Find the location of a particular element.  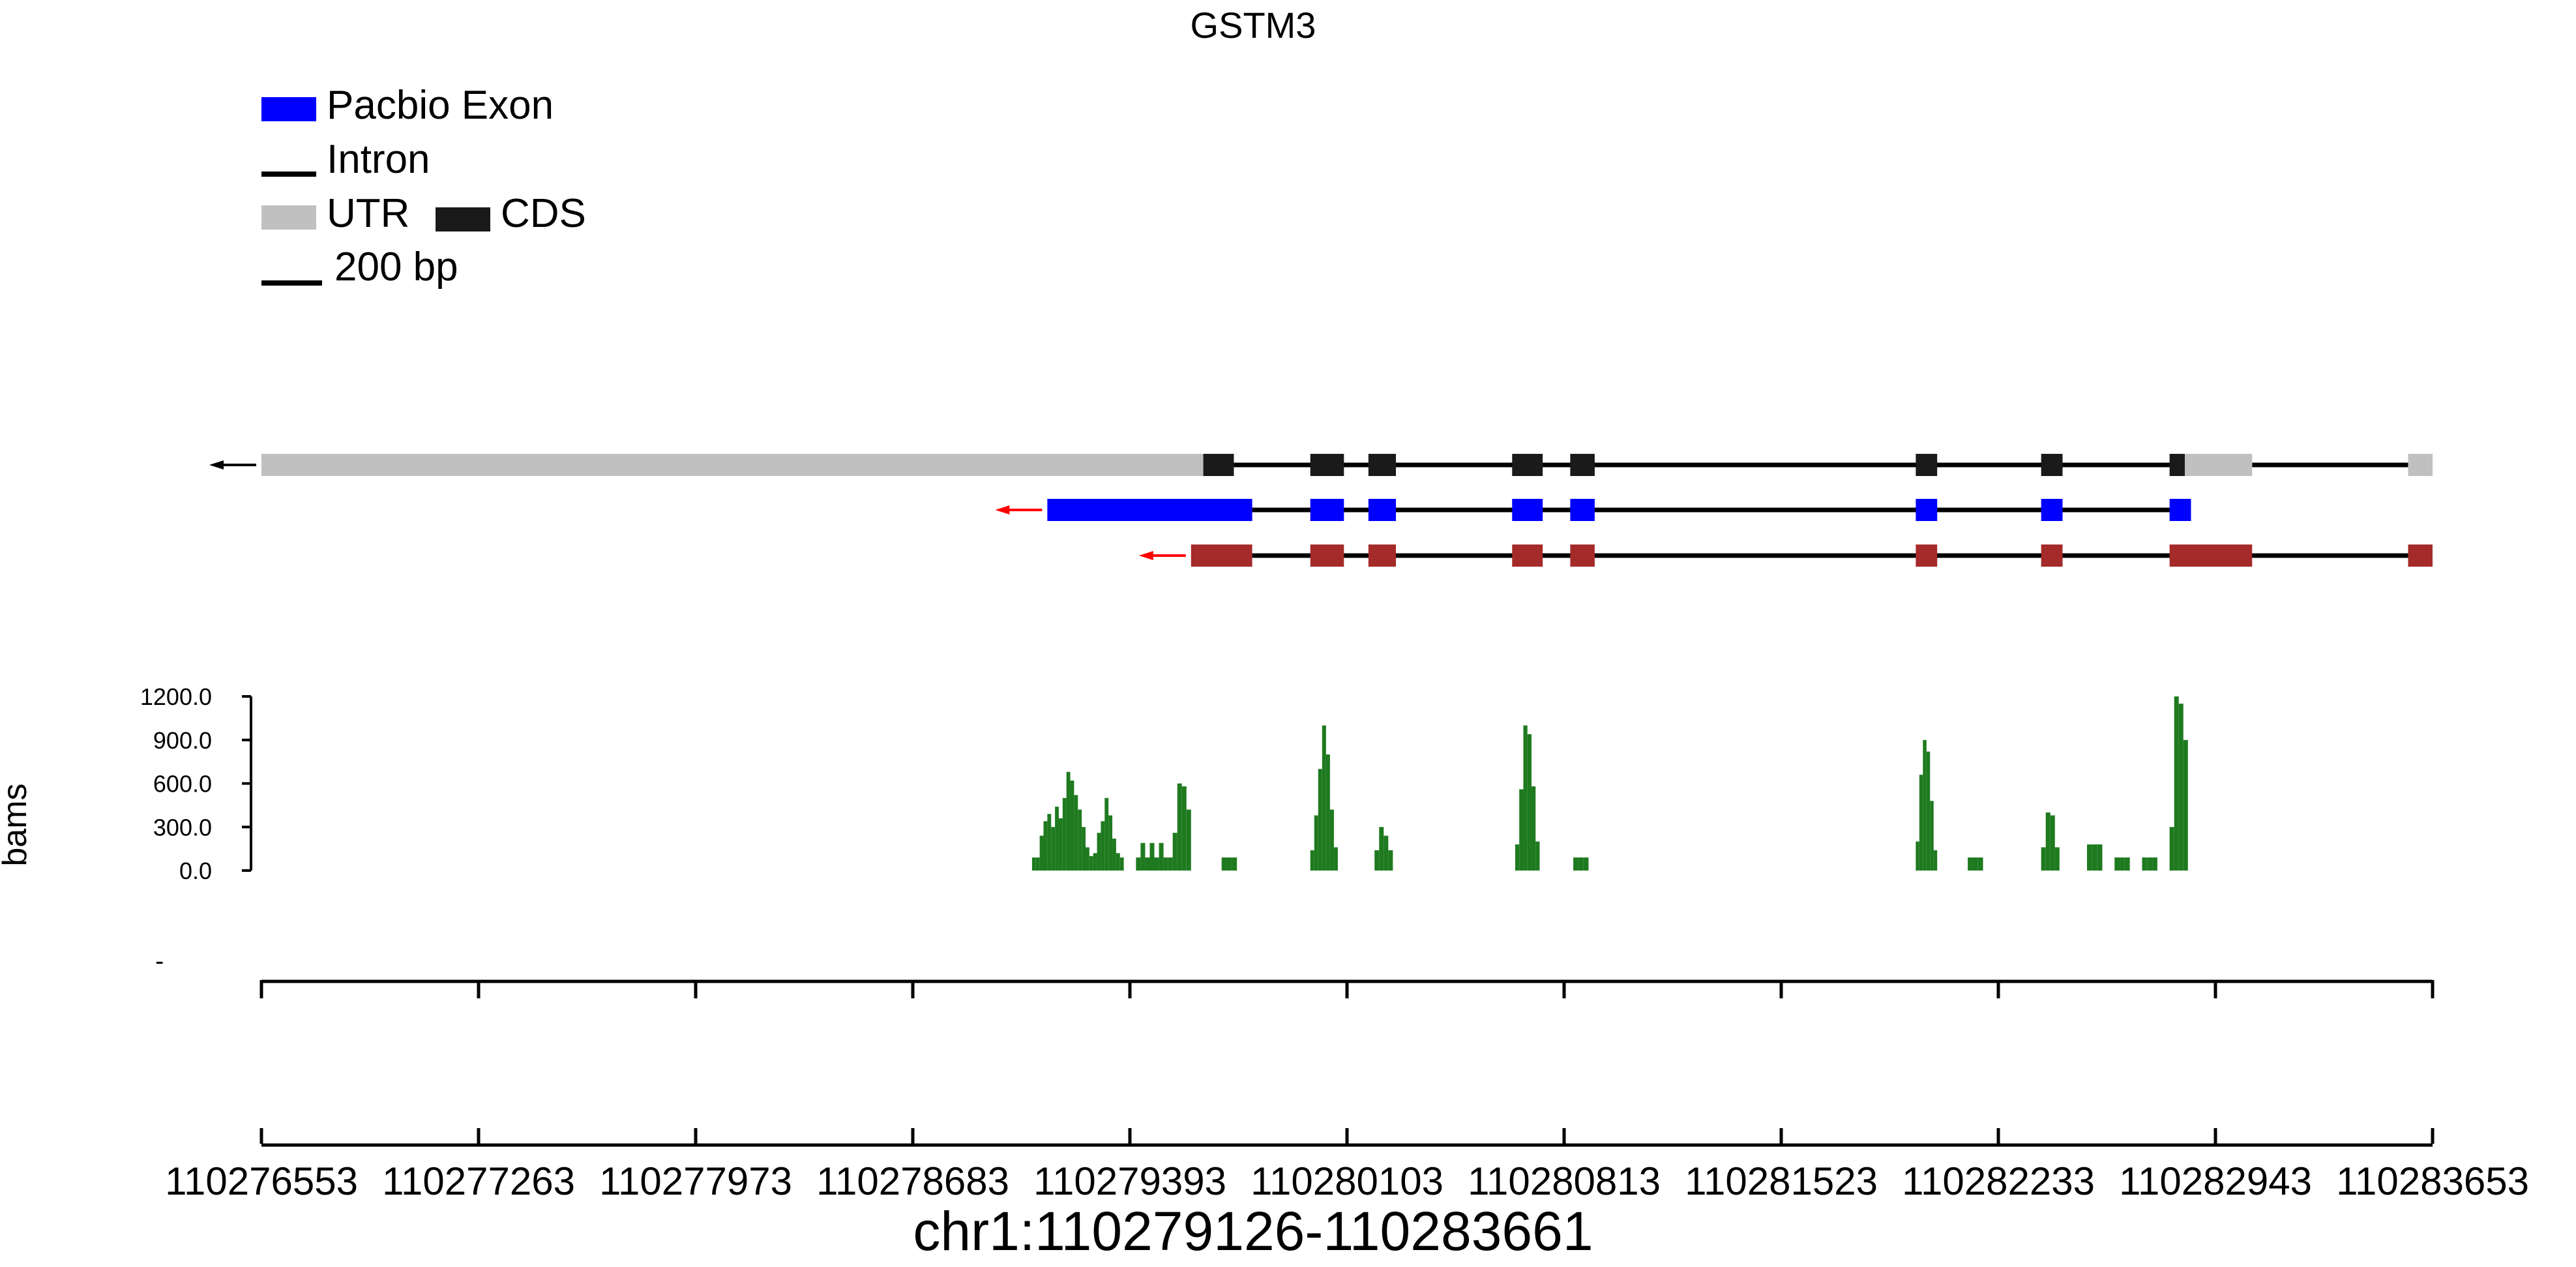

legend-label-intron: Intron is located at coordinates (378, 160).